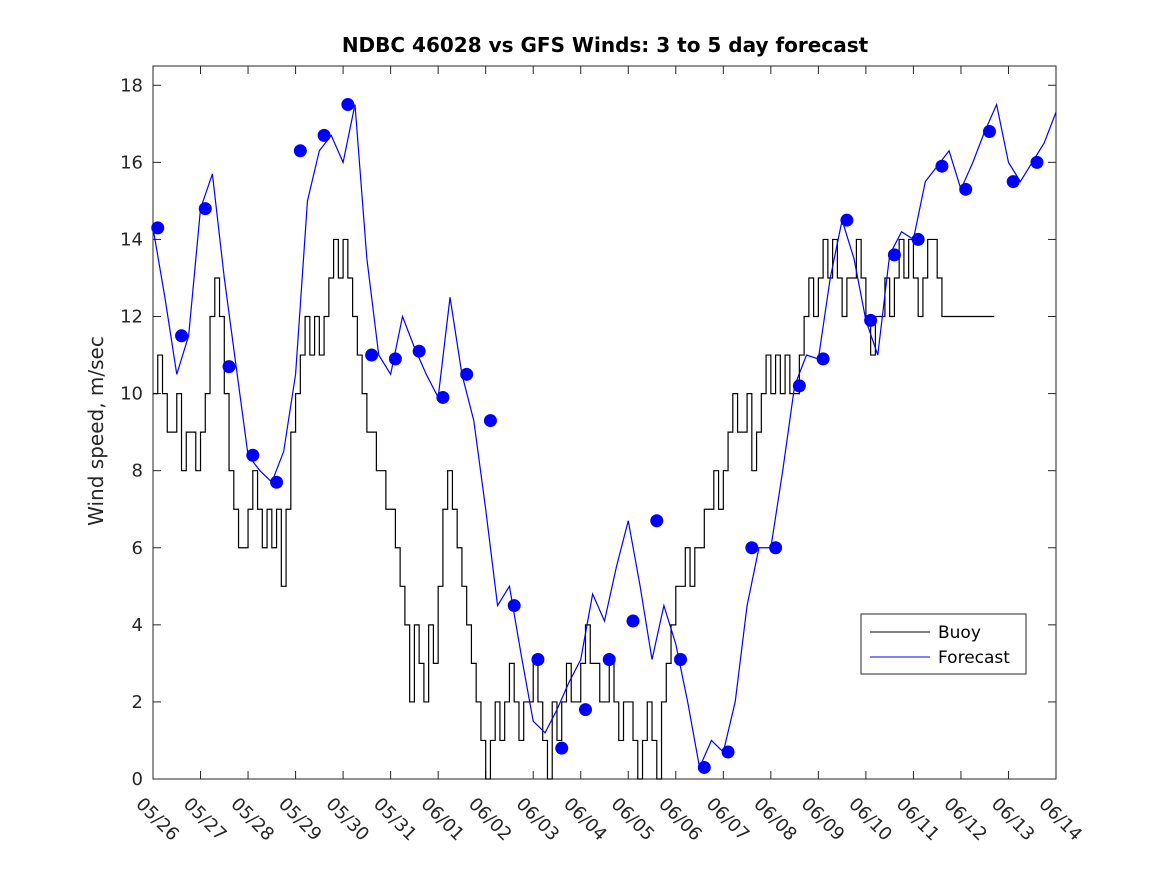 The image size is (1167, 875). I want to click on y-tick-label: 14, so click(131, 239).